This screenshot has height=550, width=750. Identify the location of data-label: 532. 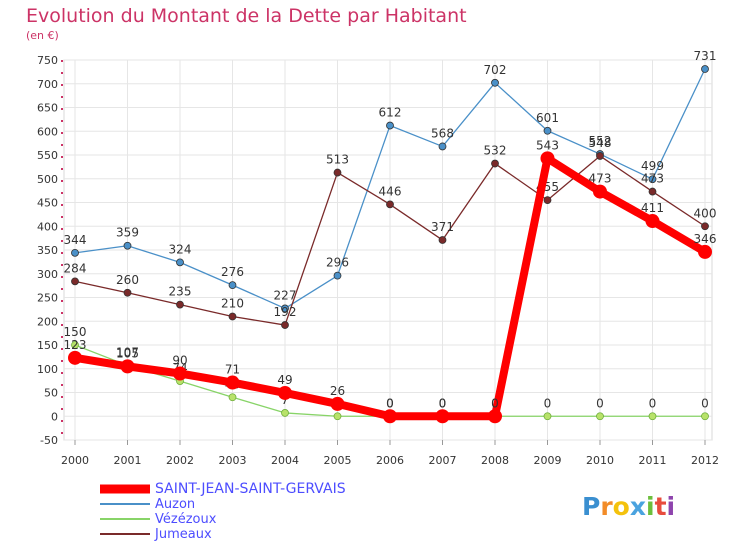
(495, 151).